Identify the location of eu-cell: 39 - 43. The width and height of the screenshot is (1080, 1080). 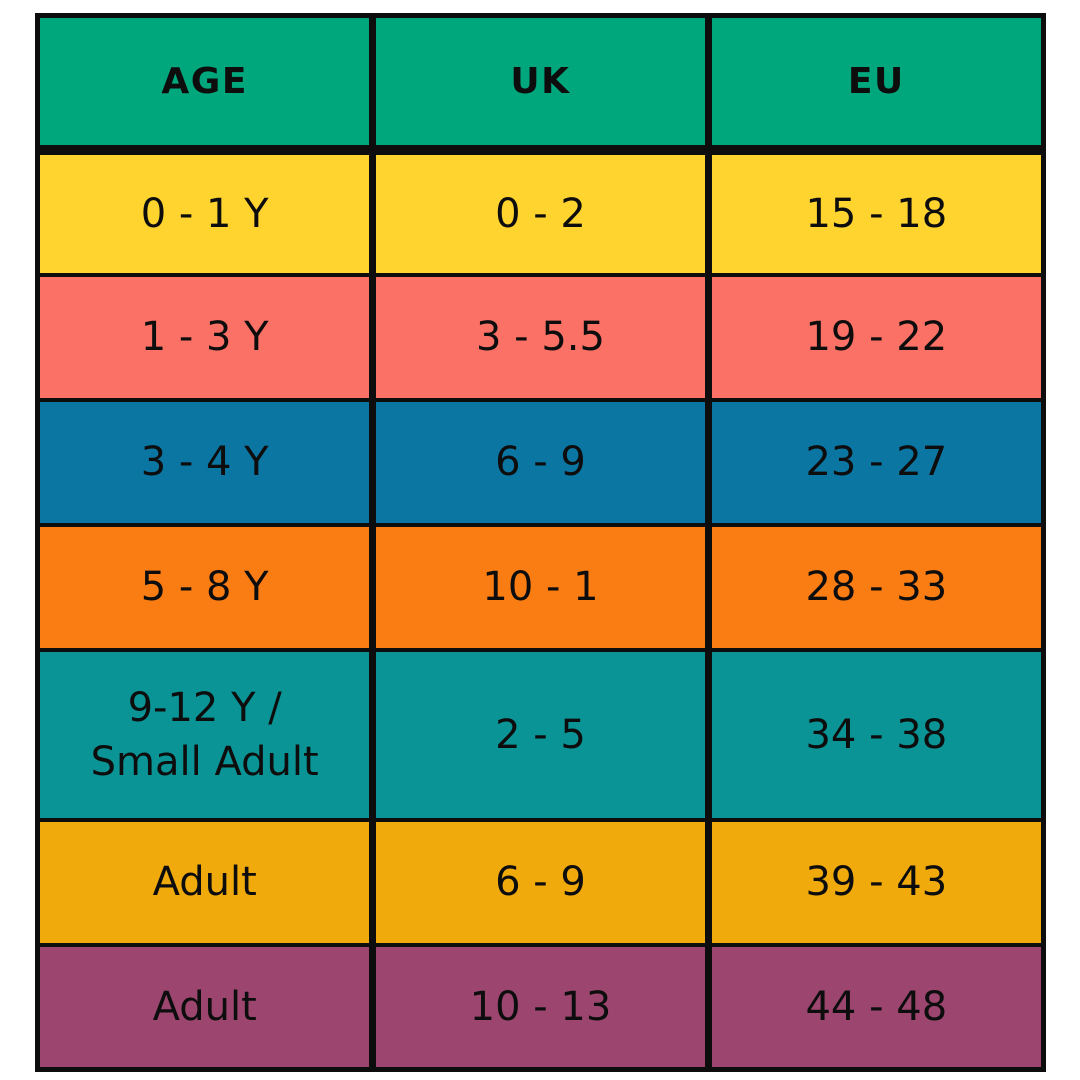
(875, 882).